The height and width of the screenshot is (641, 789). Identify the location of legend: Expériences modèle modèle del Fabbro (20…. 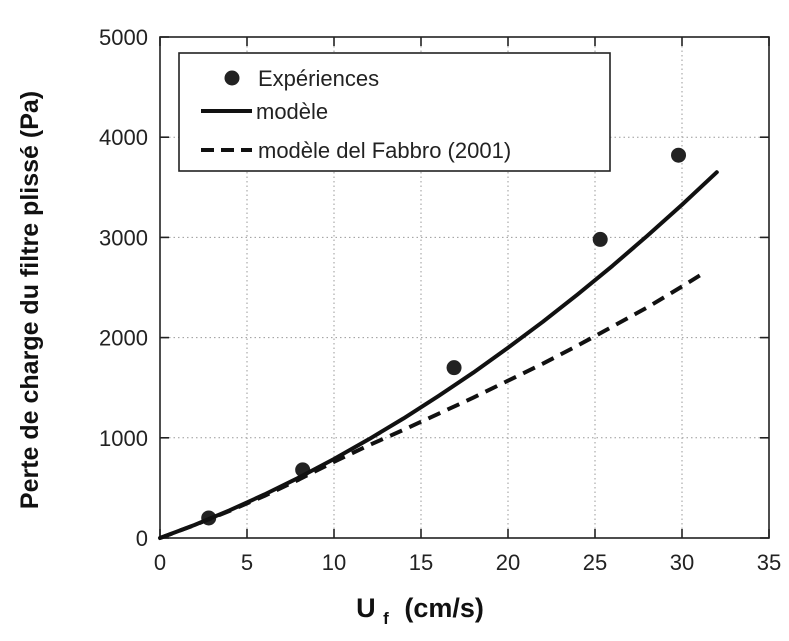
(394, 112).